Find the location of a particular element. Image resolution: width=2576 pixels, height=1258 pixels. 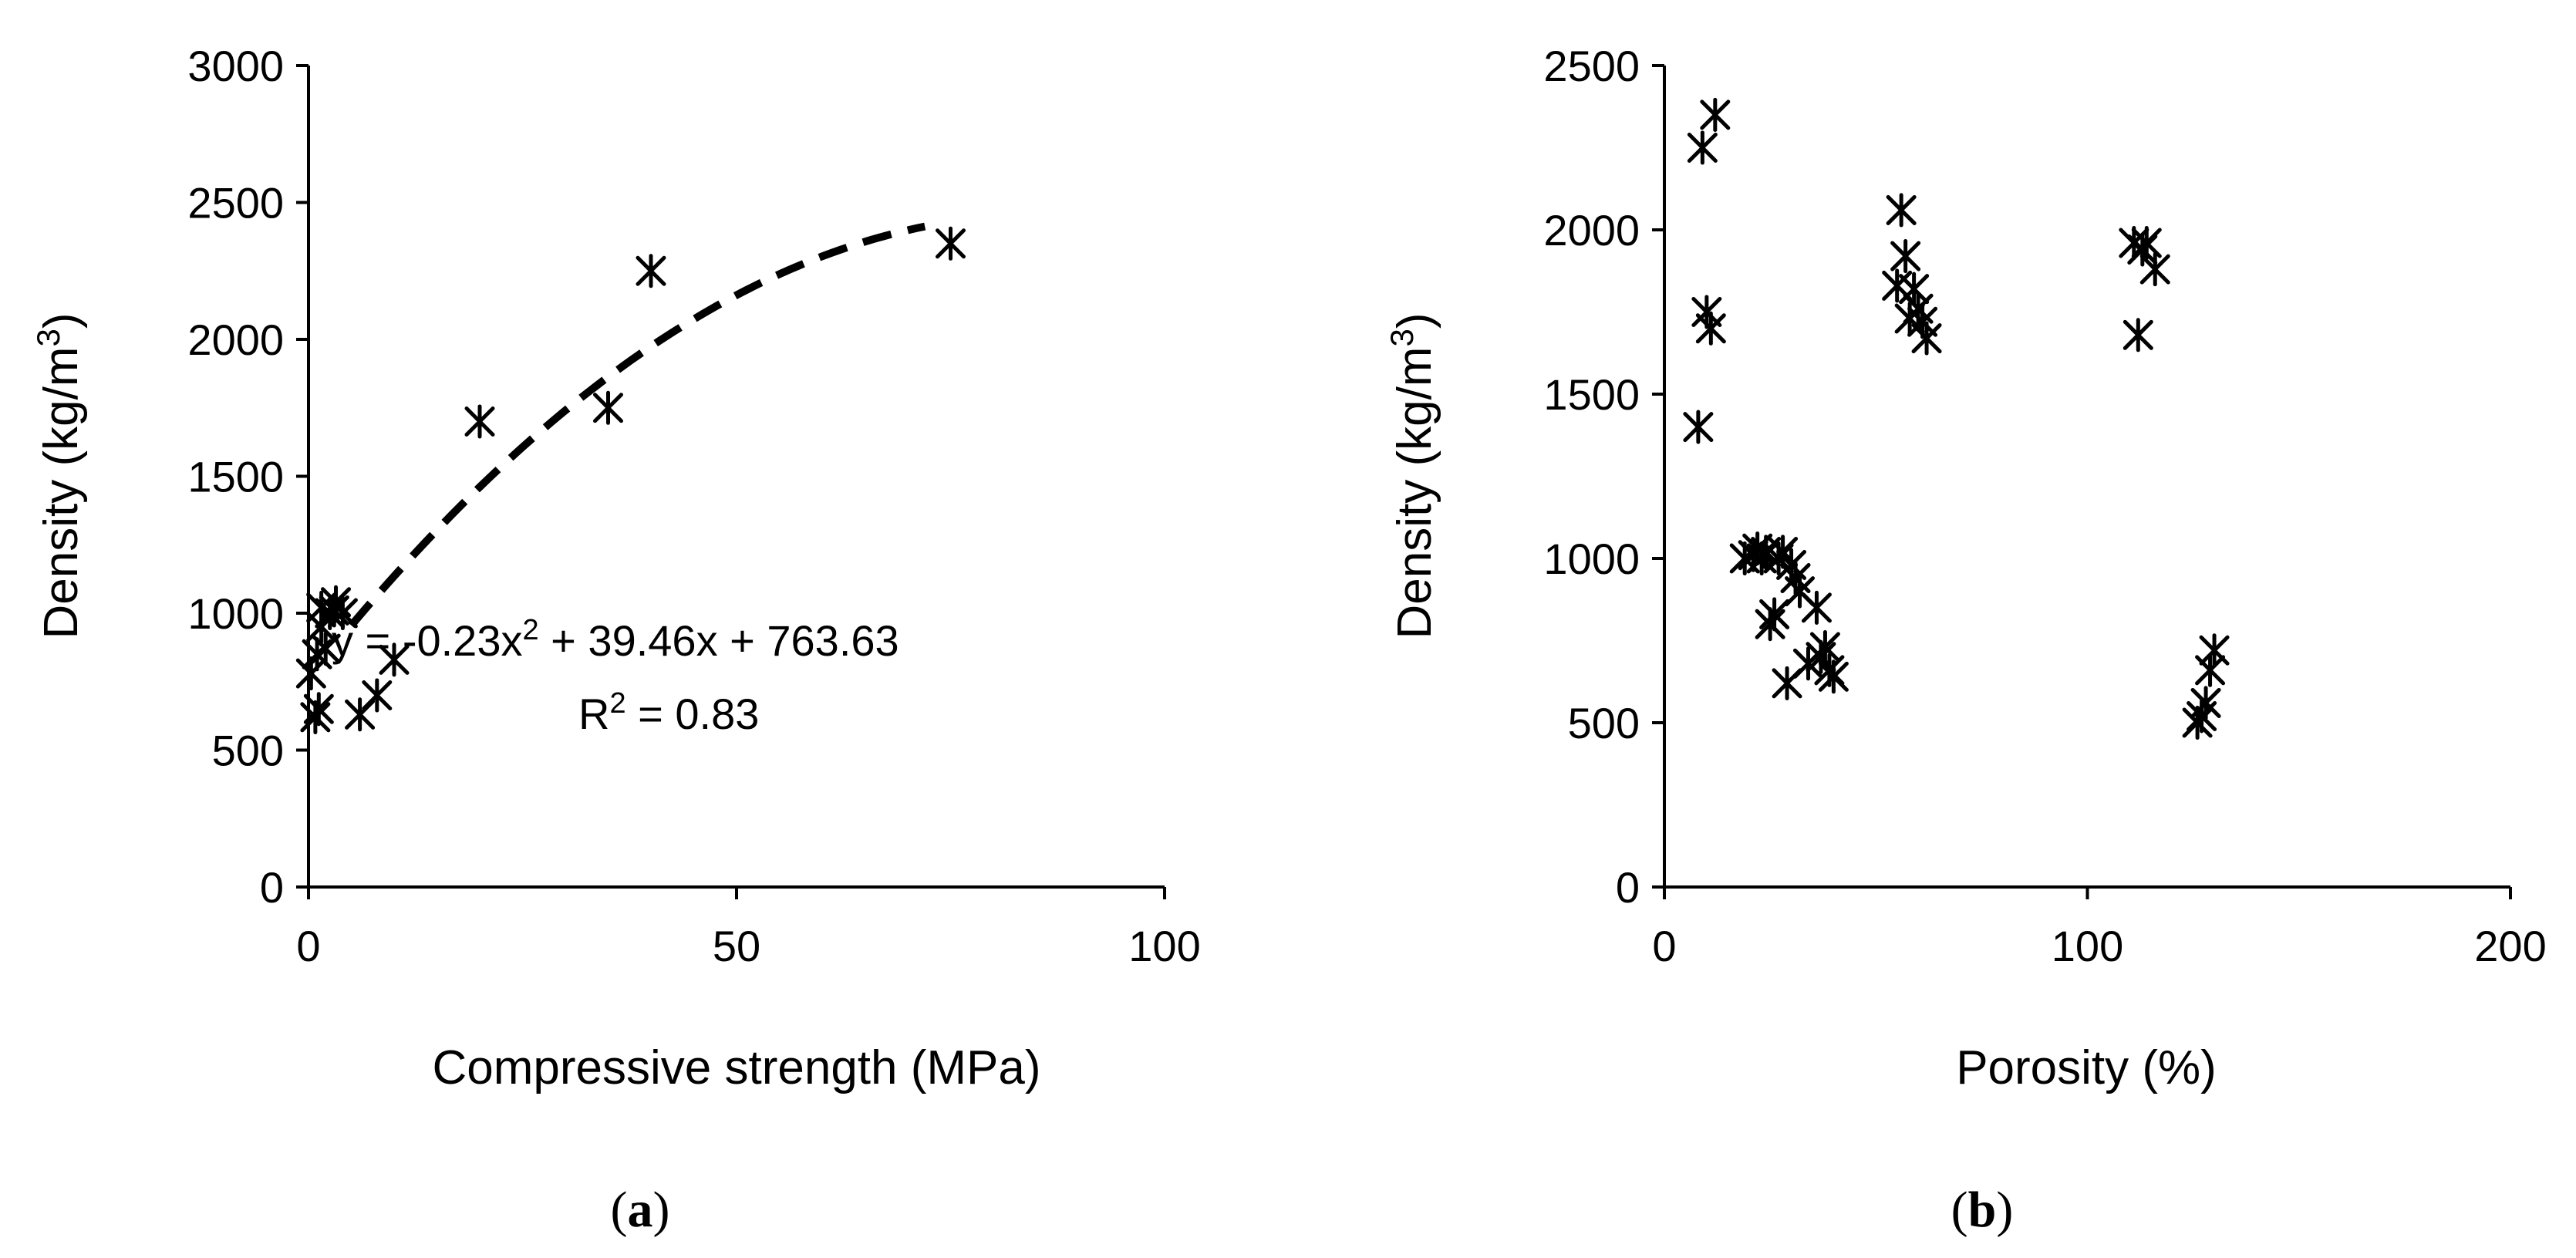

panel-b-y-tick-label: 2000 is located at coordinates (1591, 230).